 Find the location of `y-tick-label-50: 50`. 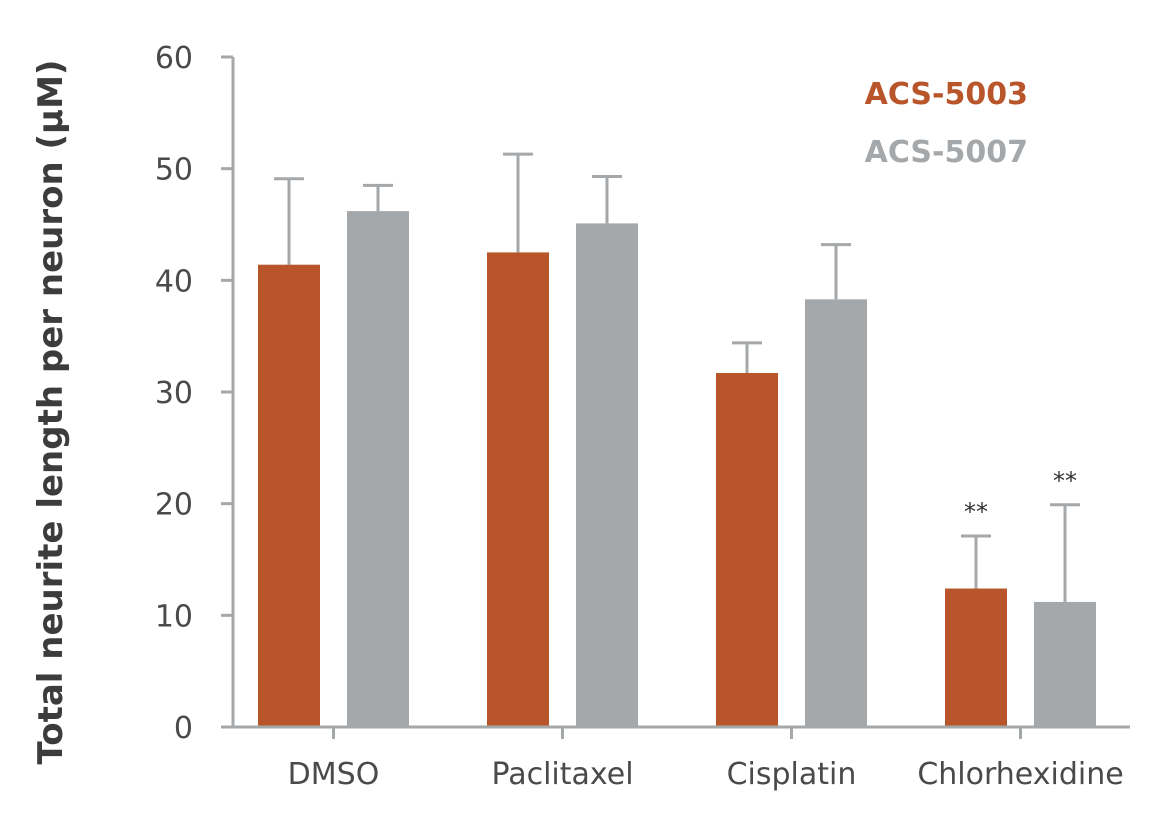

y-tick-label-50: 50 is located at coordinates (174, 170).